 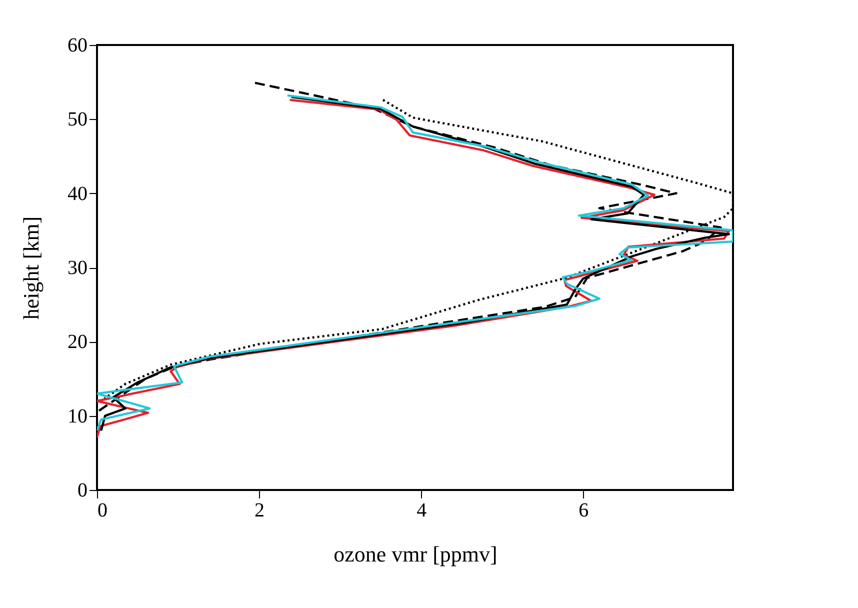 What do you see at coordinates (83, 491) in the screenshot?
I see `y-tick-label: 0` at bounding box center [83, 491].